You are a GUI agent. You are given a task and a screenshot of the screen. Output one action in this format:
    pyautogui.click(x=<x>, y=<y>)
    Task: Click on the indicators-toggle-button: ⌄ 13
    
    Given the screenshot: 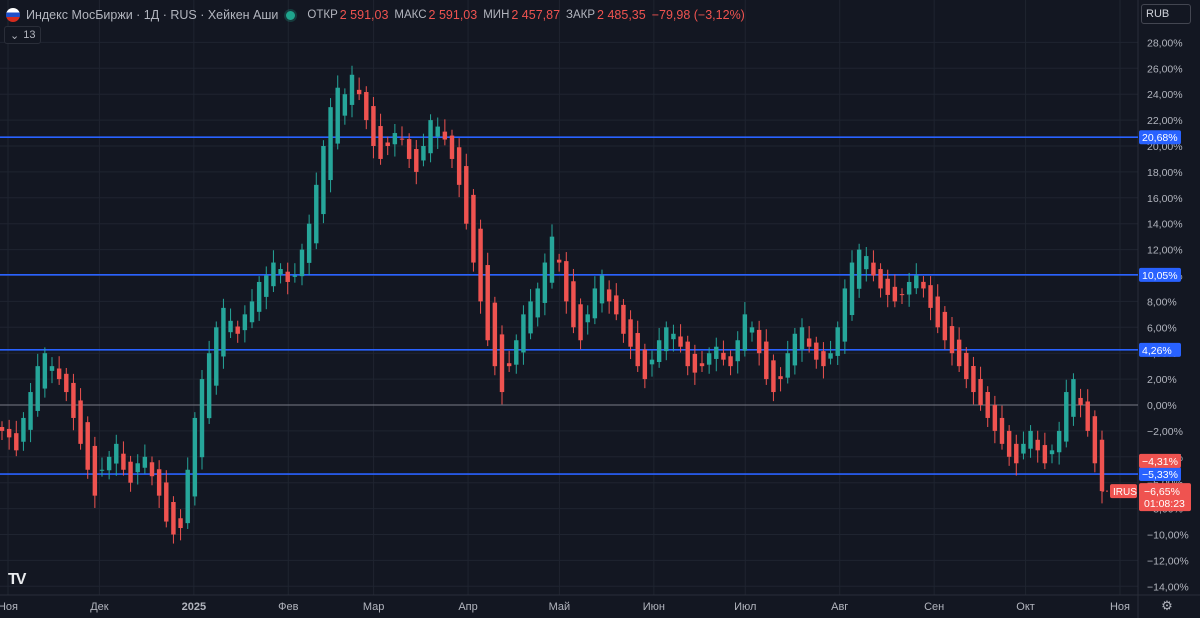 What is the action you would take?
    pyautogui.click(x=23, y=35)
    